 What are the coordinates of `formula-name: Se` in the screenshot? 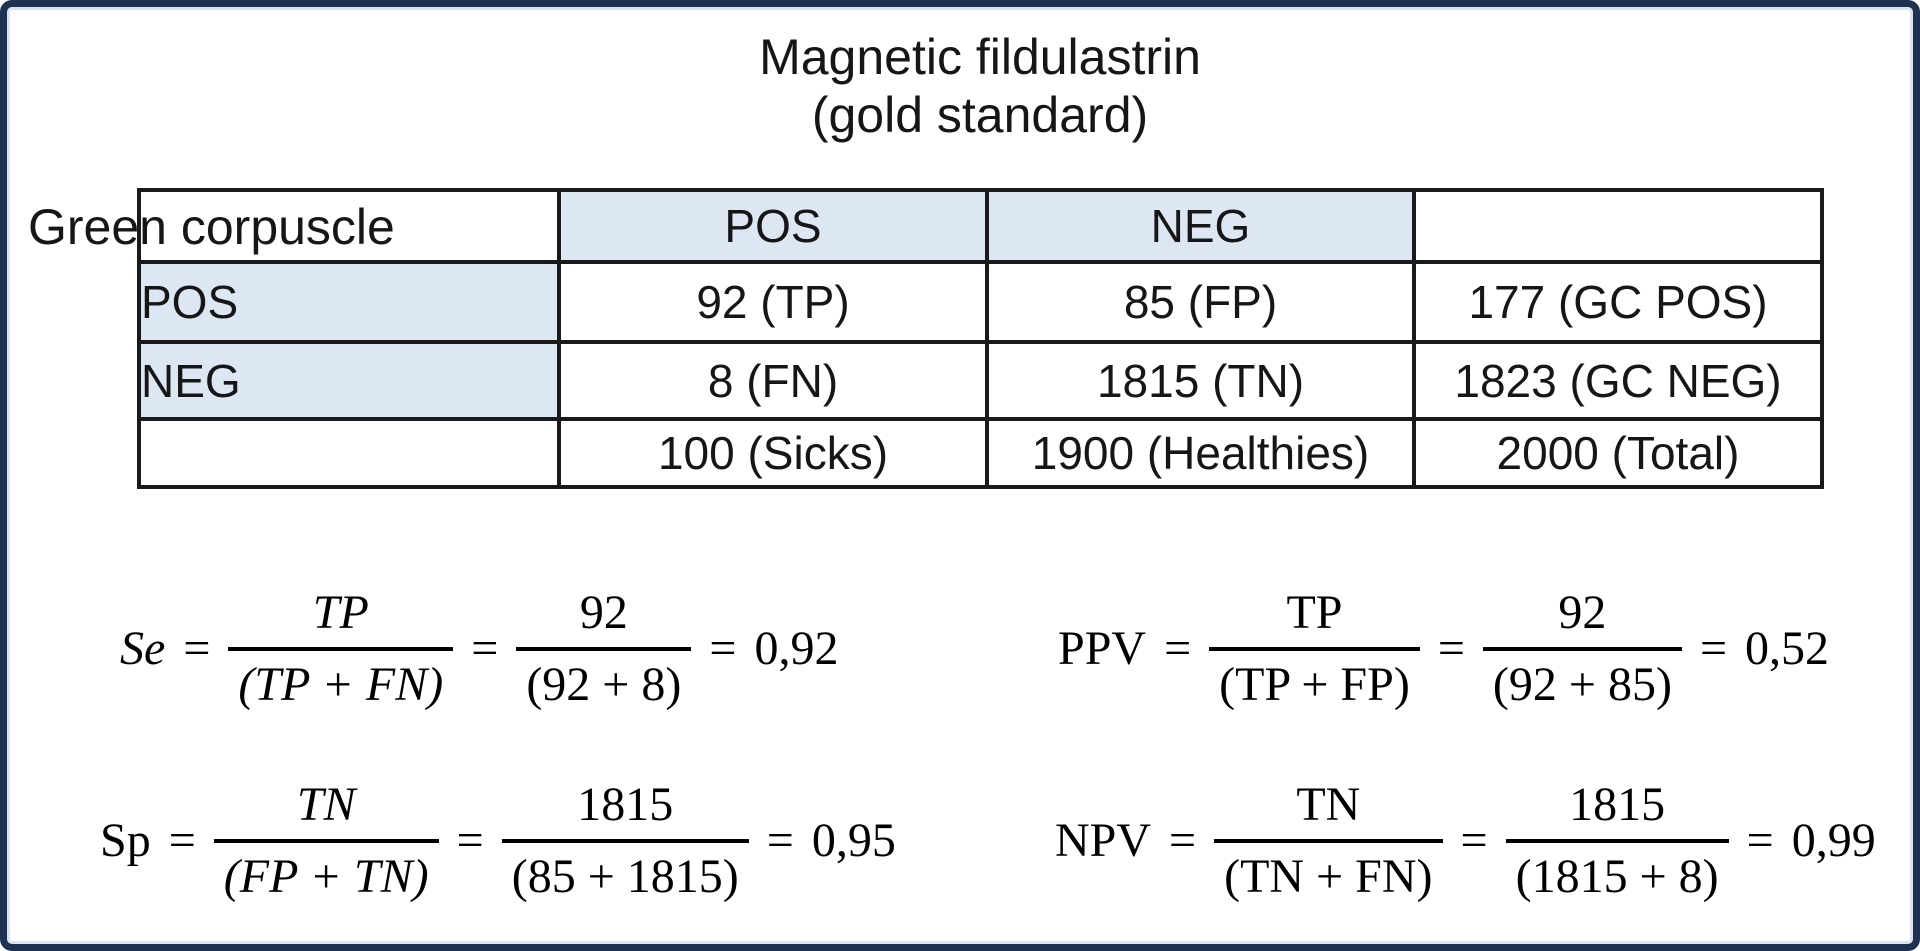 It's located at (143, 649).